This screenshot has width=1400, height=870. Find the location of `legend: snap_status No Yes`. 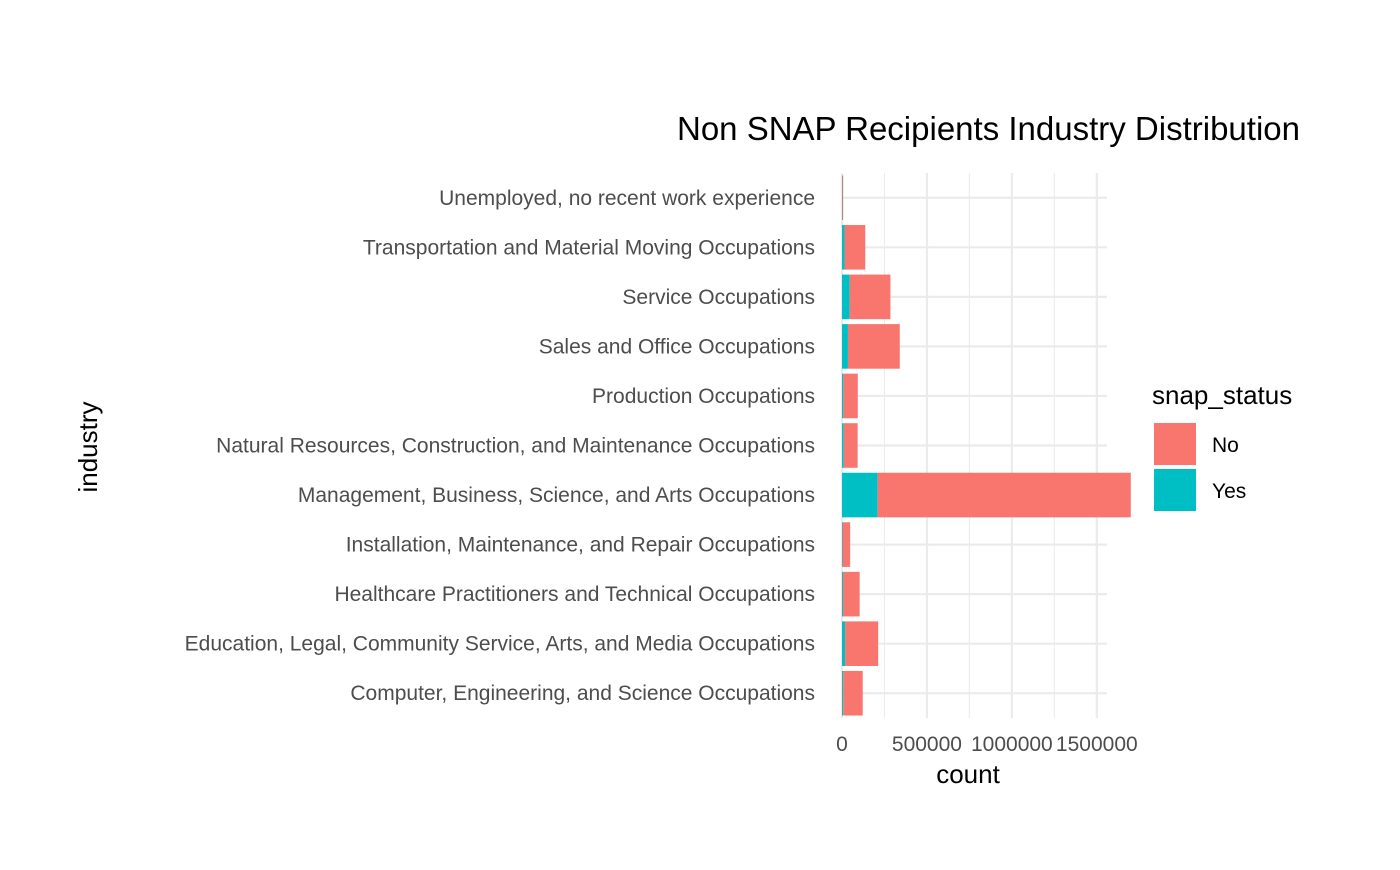

legend: snap_status No Yes is located at coordinates (1222, 445).